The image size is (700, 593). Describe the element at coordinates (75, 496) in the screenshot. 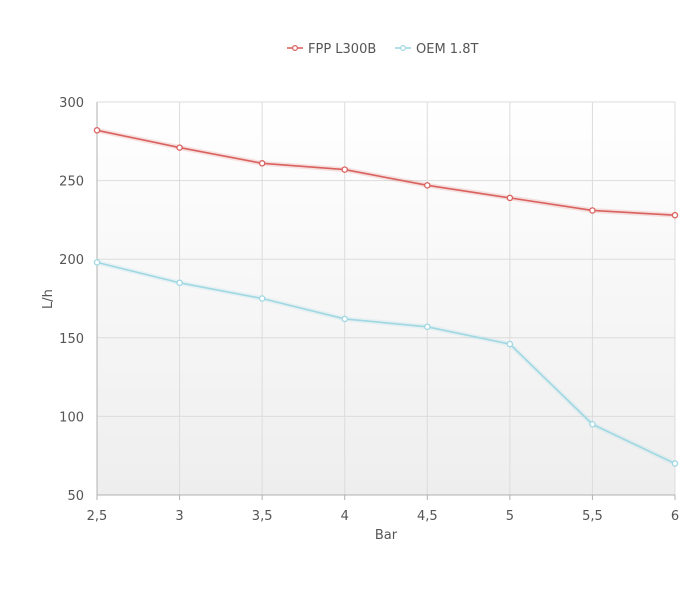

I see `y-tick-label: 50` at that location.